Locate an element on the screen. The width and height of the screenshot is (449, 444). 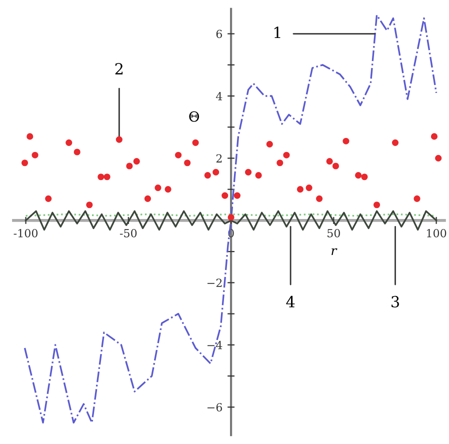
x-tick-label: -50 is located at coordinates (128, 233).